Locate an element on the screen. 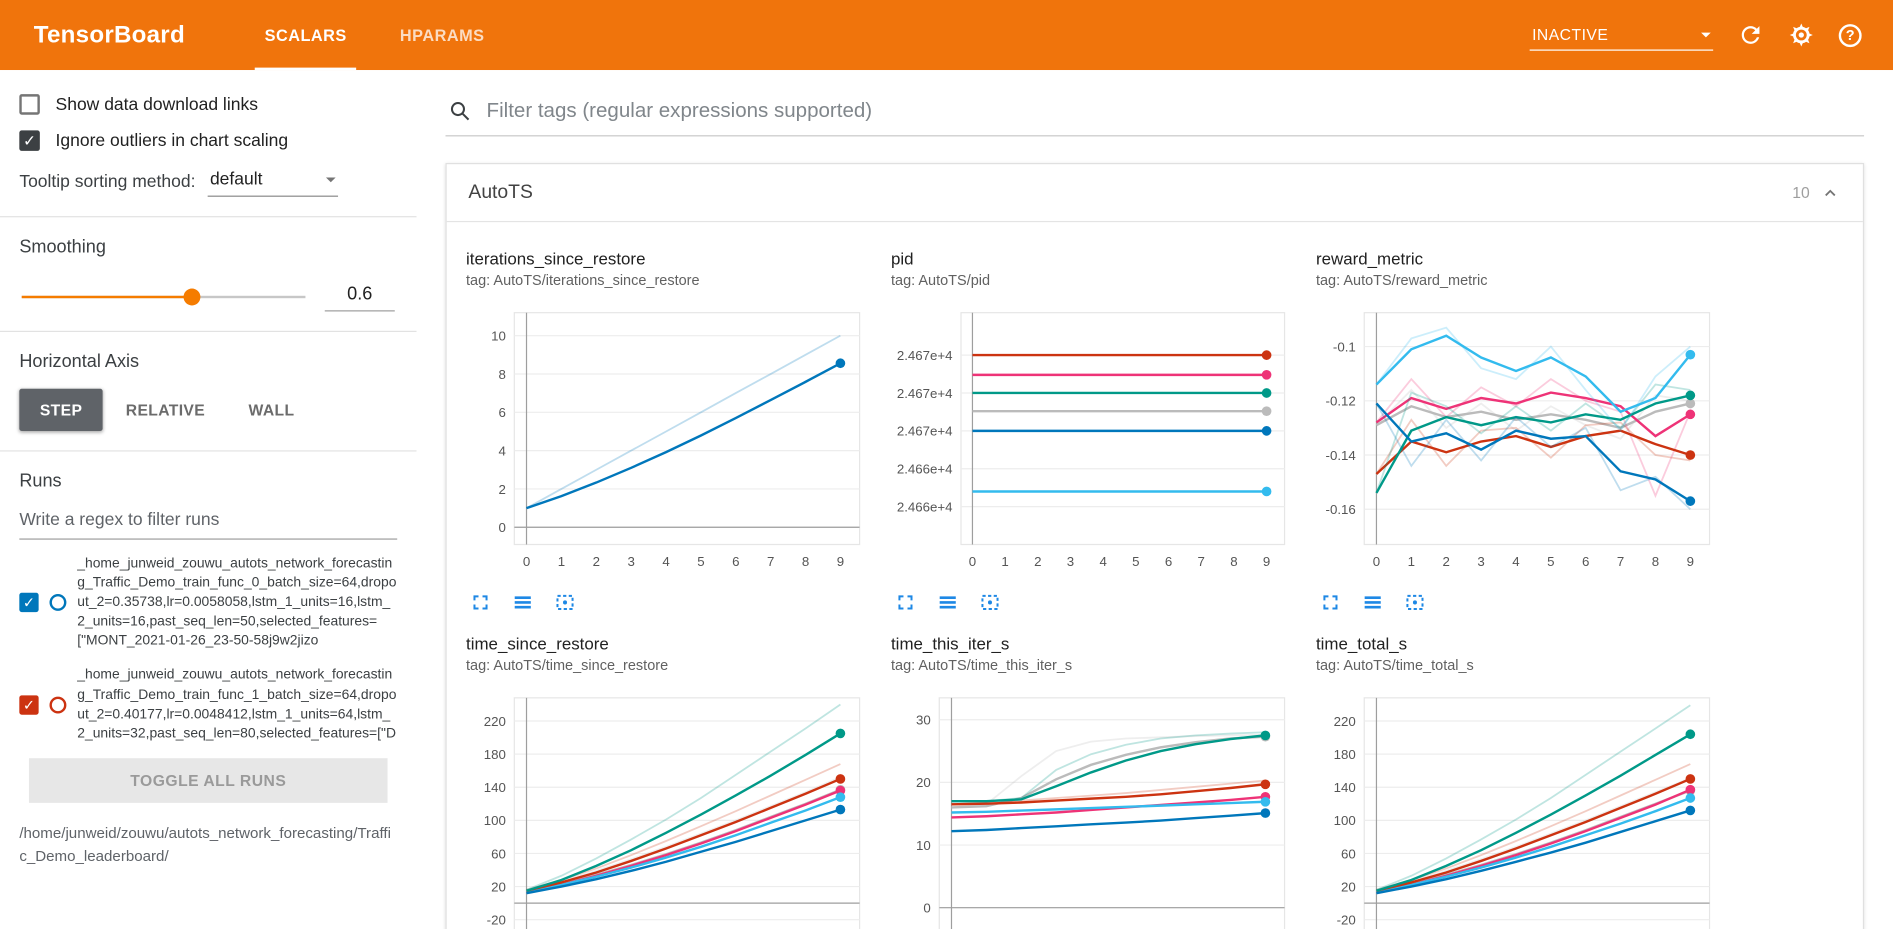 The height and width of the screenshot is (929, 1893). smoothing-value: 0.6 is located at coordinates (359, 296).